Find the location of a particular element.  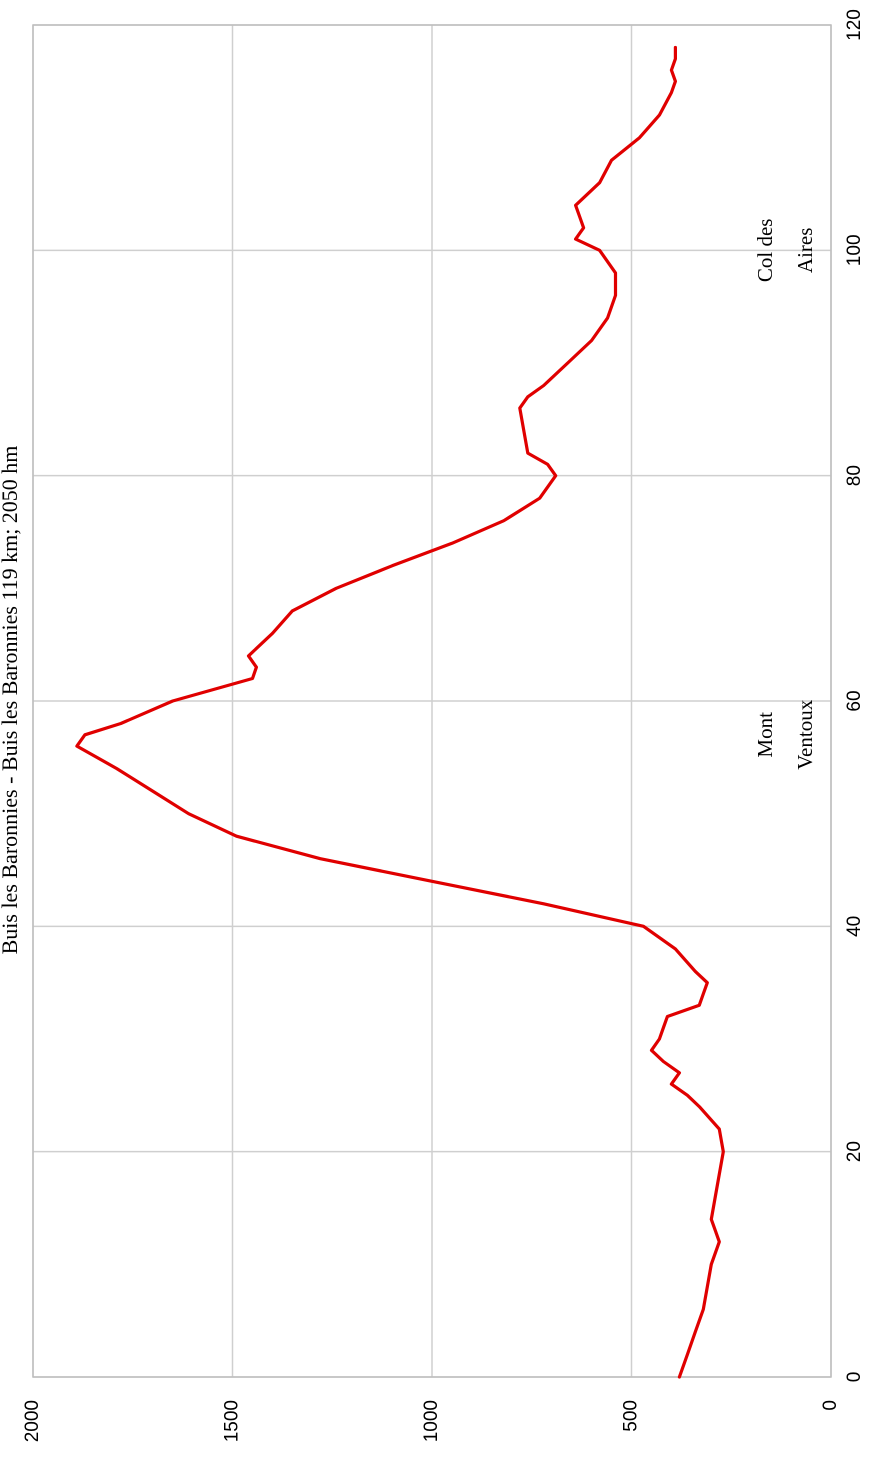

x-tick-label-120: 120 is located at coordinates (854, 25).